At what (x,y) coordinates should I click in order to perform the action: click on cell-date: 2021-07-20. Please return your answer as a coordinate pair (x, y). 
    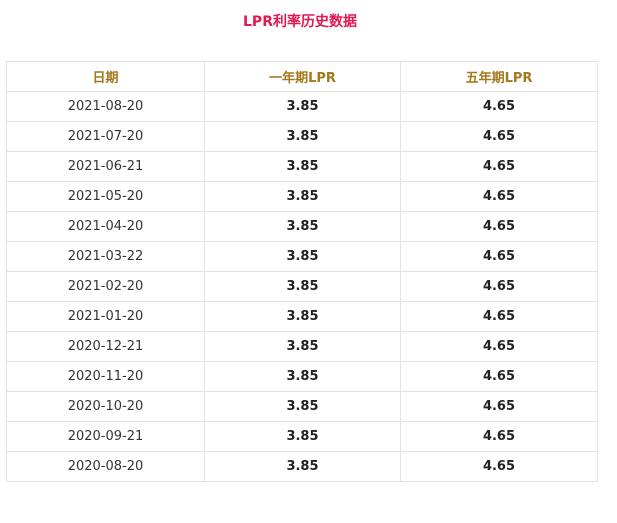
    Looking at the image, I should click on (105, 136).